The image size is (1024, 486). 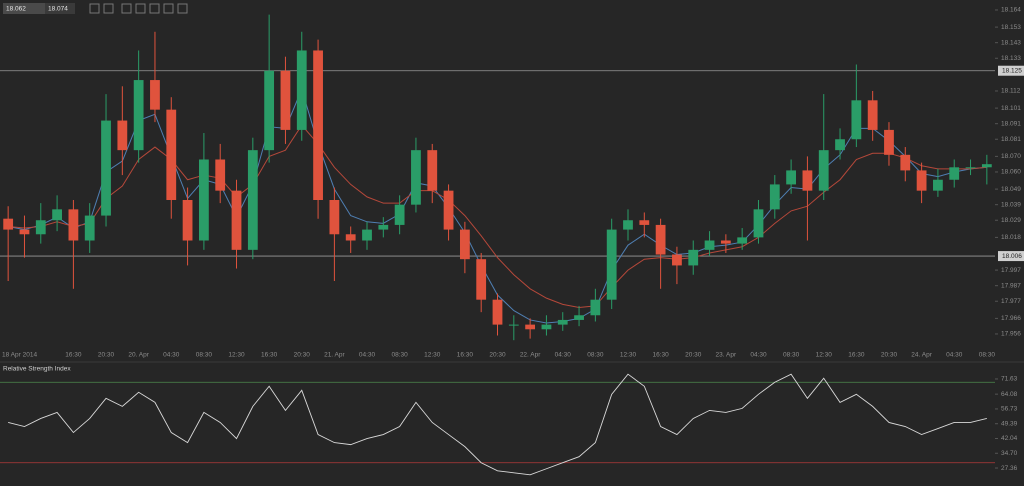 What do you see at coordinates (1011, 301) in the screenshot?
I see `y-tick-label: 17.977` at bounding box center [1011, 301].